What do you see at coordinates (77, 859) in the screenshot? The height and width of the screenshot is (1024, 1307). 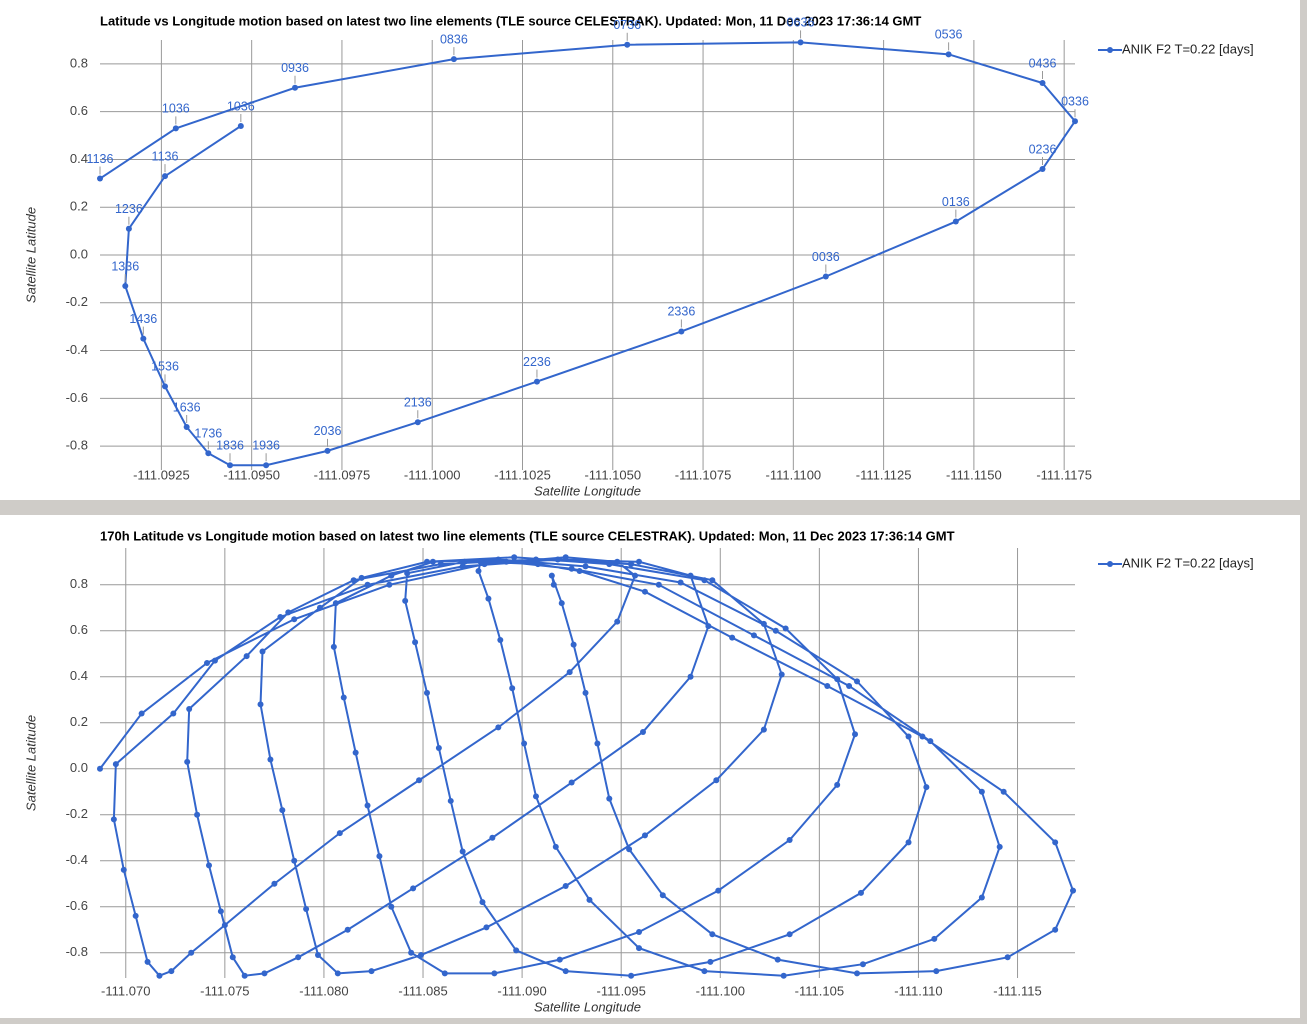 I see `y-tick-label: -0.4` at bounding box center [77, 859].